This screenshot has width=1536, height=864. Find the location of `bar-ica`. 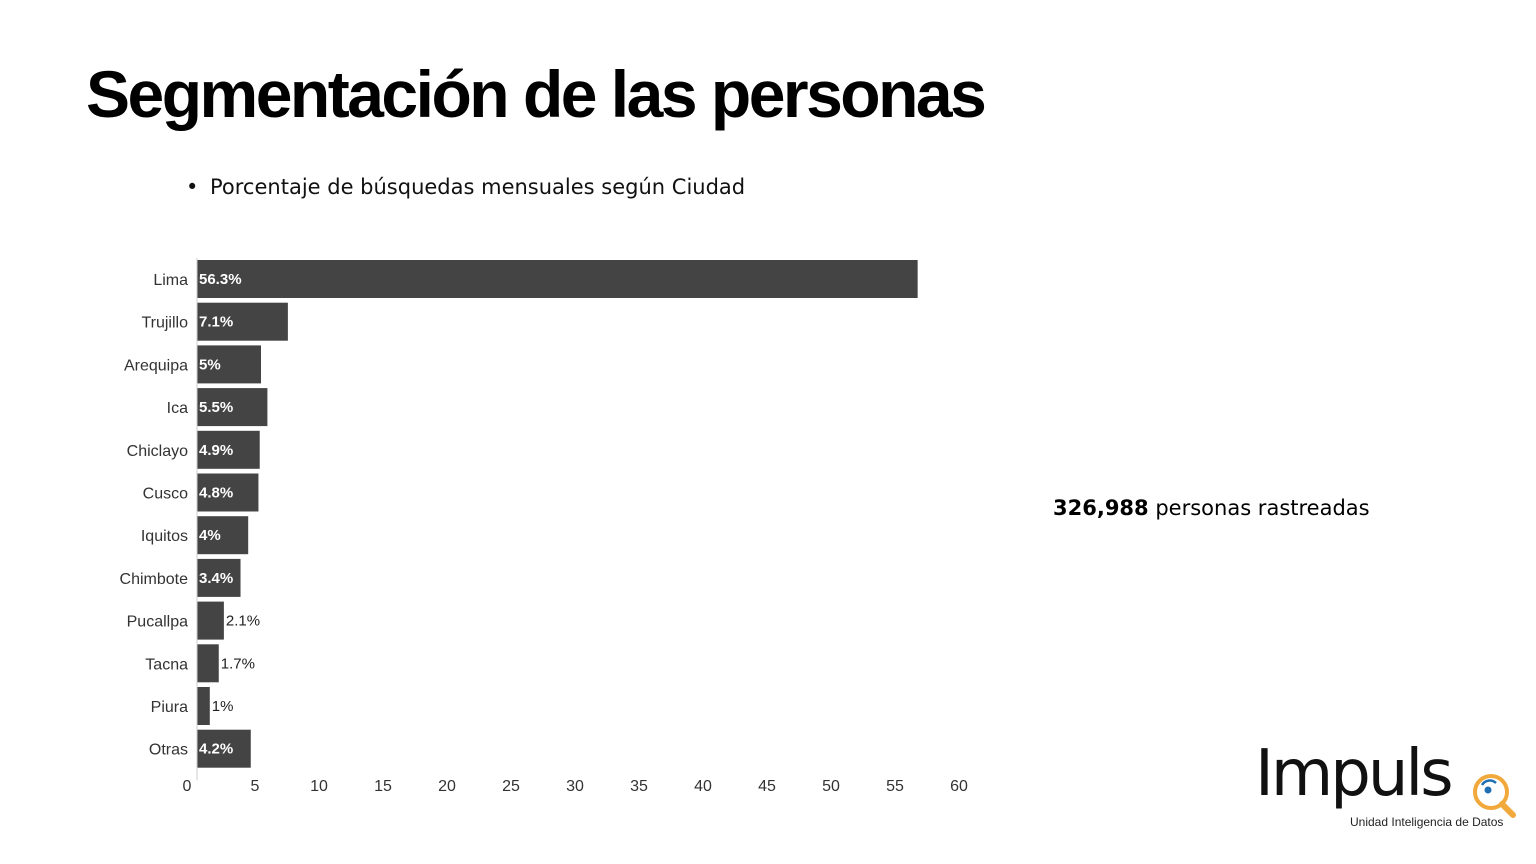

bar-ica is located at coordinates (232, 407).